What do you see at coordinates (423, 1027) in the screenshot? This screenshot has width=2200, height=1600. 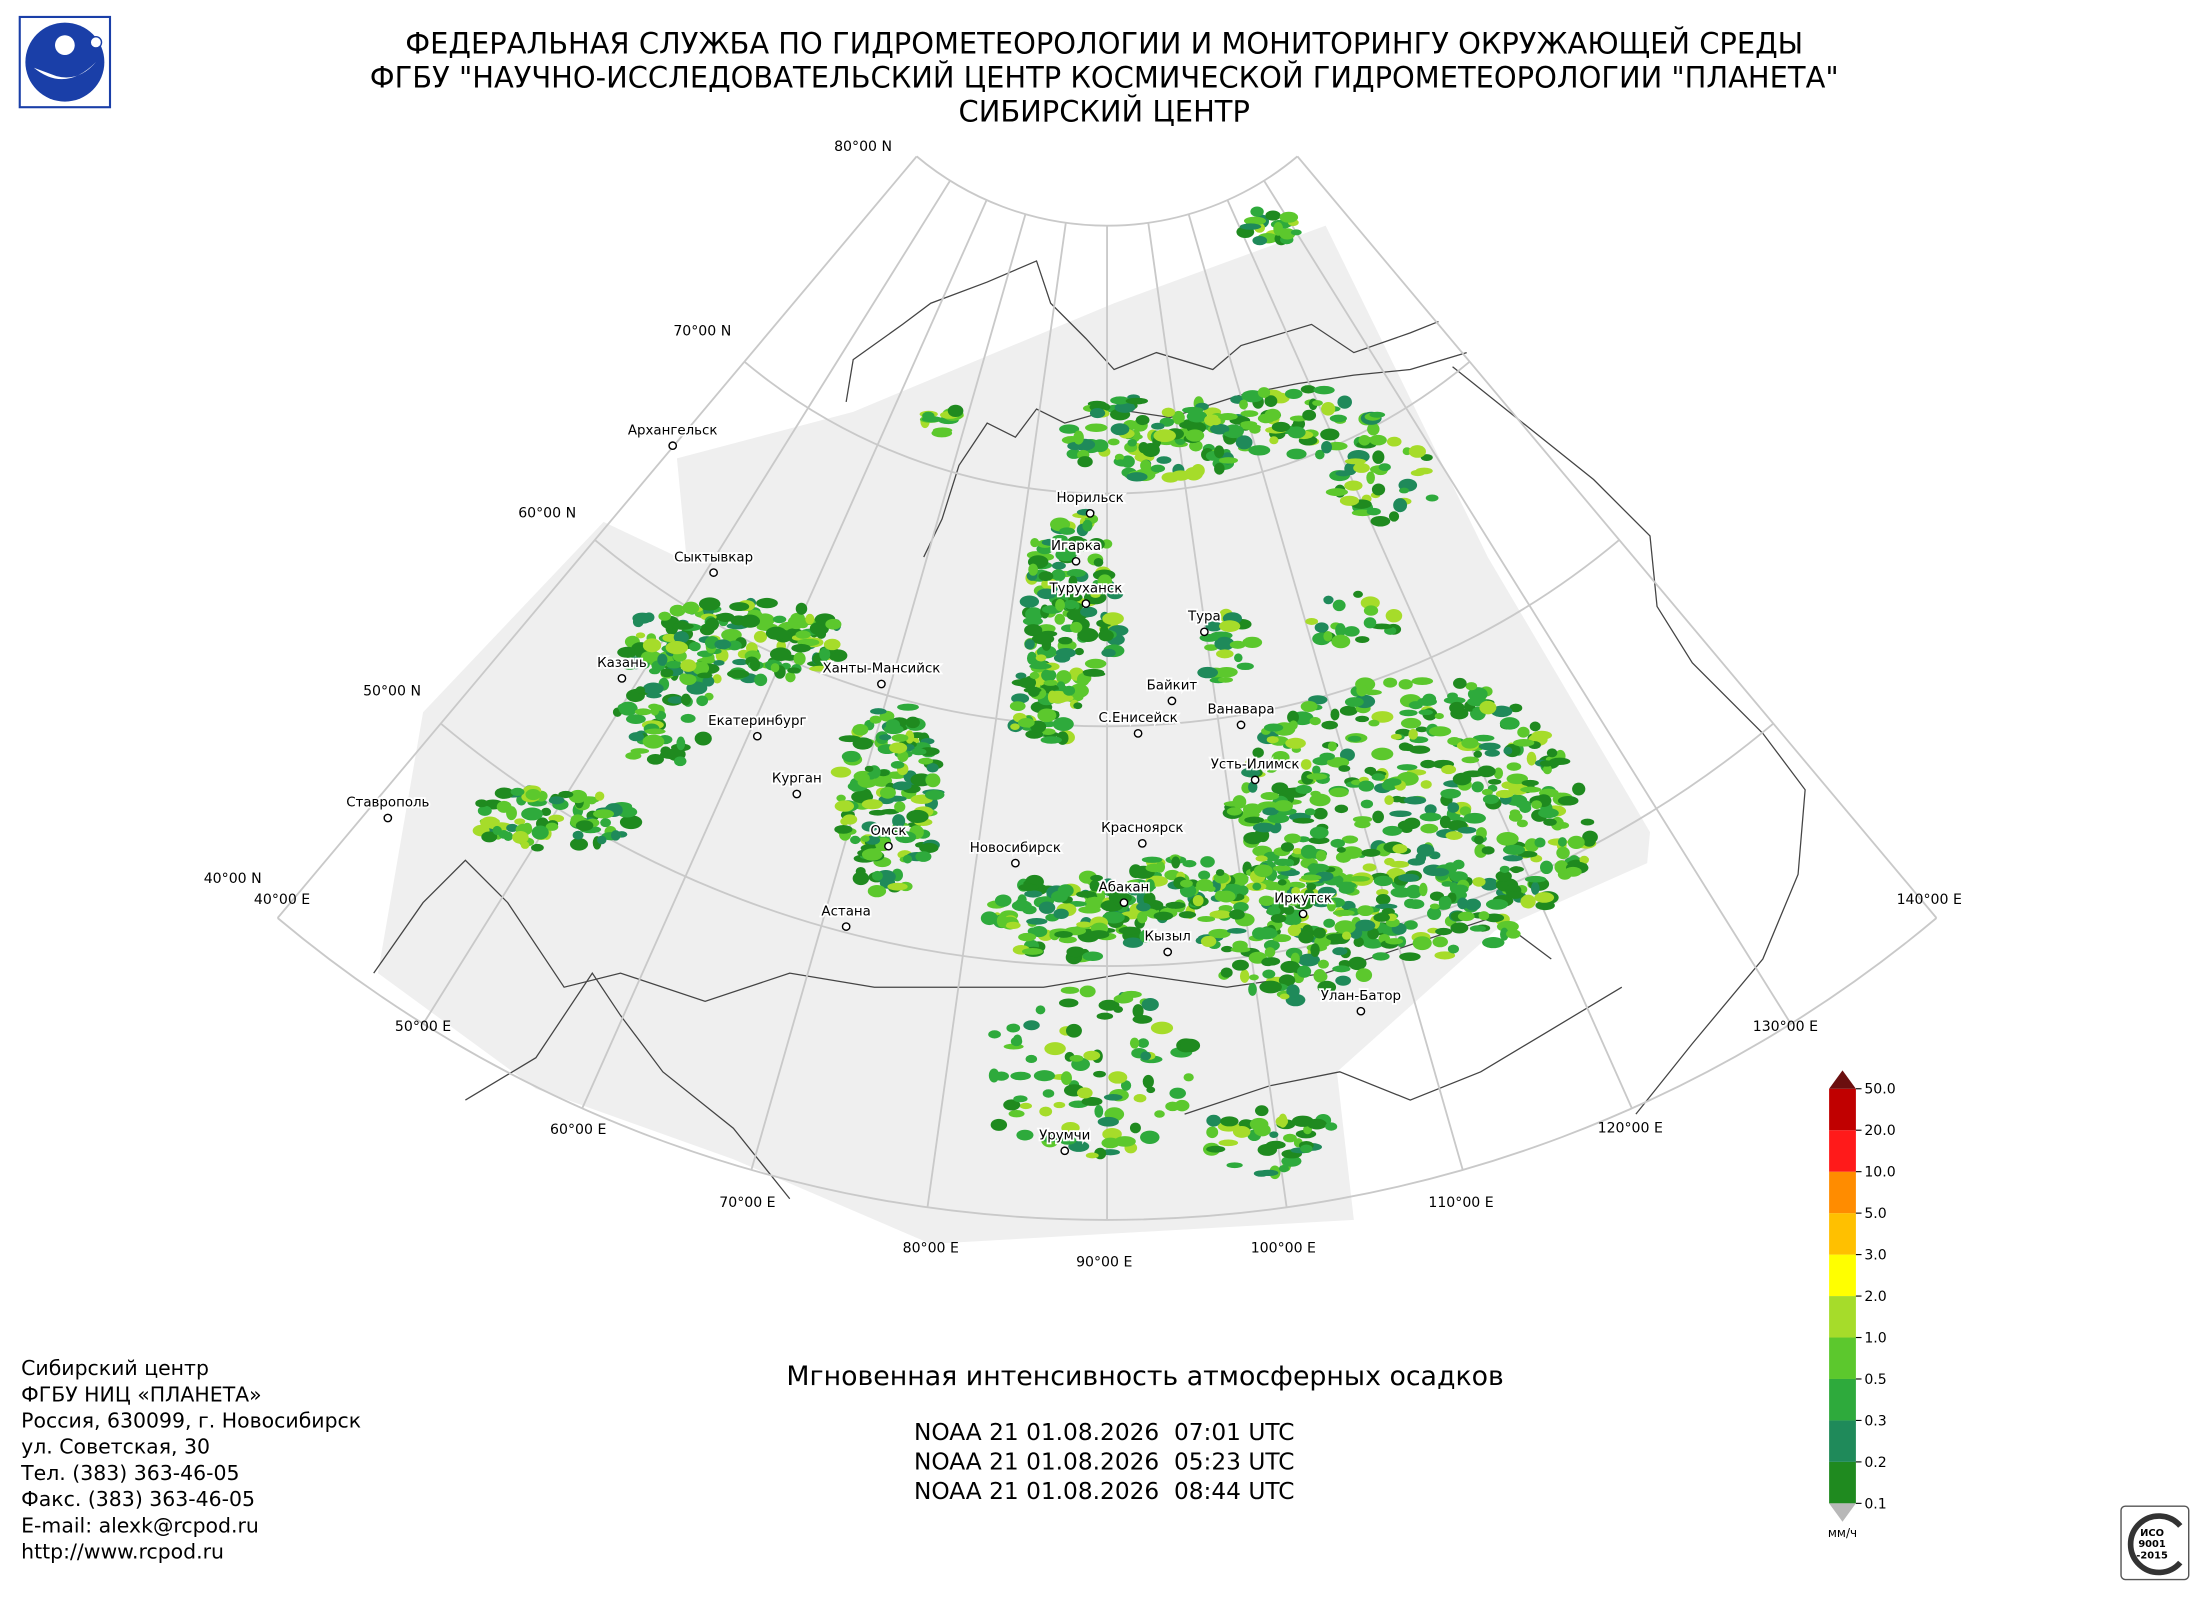 I see `lon-label: 50°00 E` at bounding box center [423, 1027].